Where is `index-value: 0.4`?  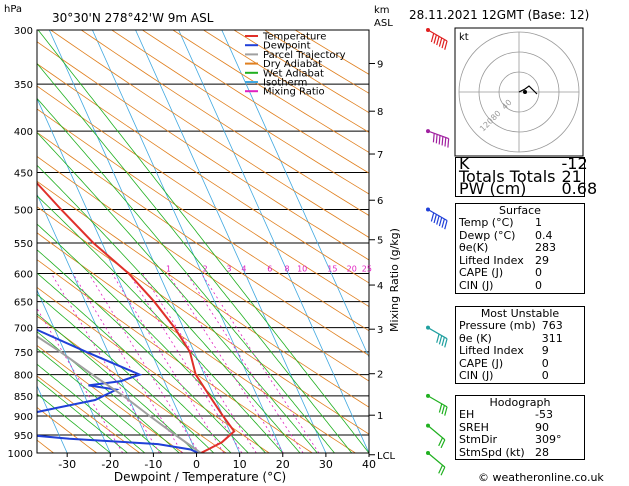 index-value: 0.4 is located at coordinates (544, 235).